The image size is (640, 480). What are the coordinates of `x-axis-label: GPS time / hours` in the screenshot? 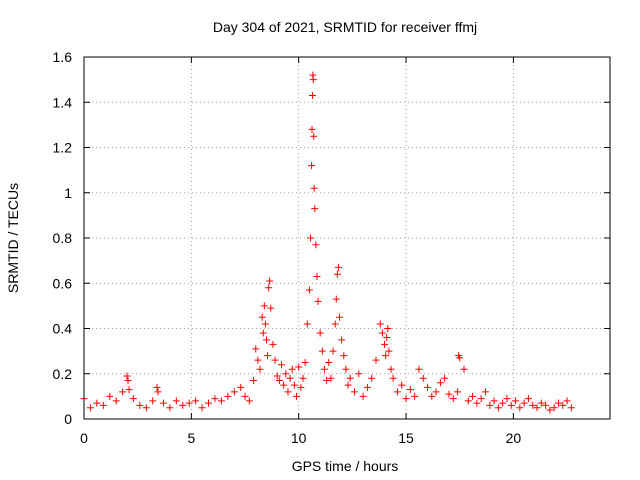 It's located at (345, 466).